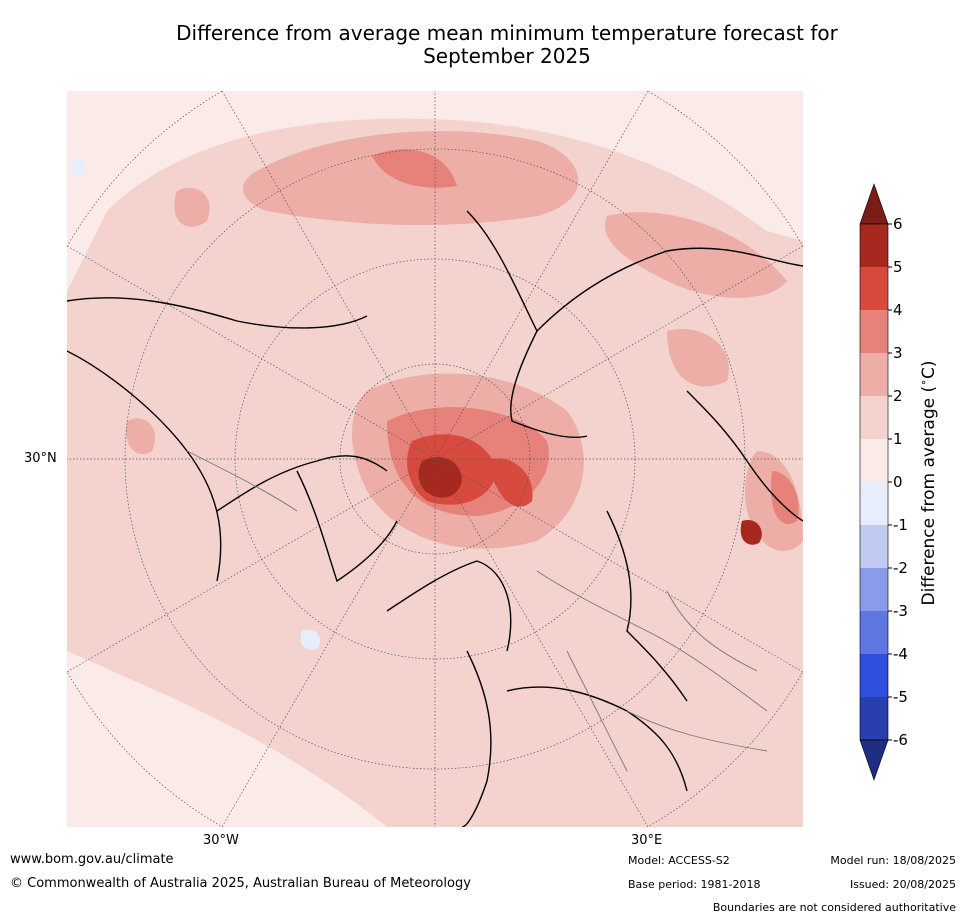 The image size is (965, 919). Describe the element at coordinates (92, 859) in the screenshot. I see `website-link: www.bom.gov.au/climate` at that location.